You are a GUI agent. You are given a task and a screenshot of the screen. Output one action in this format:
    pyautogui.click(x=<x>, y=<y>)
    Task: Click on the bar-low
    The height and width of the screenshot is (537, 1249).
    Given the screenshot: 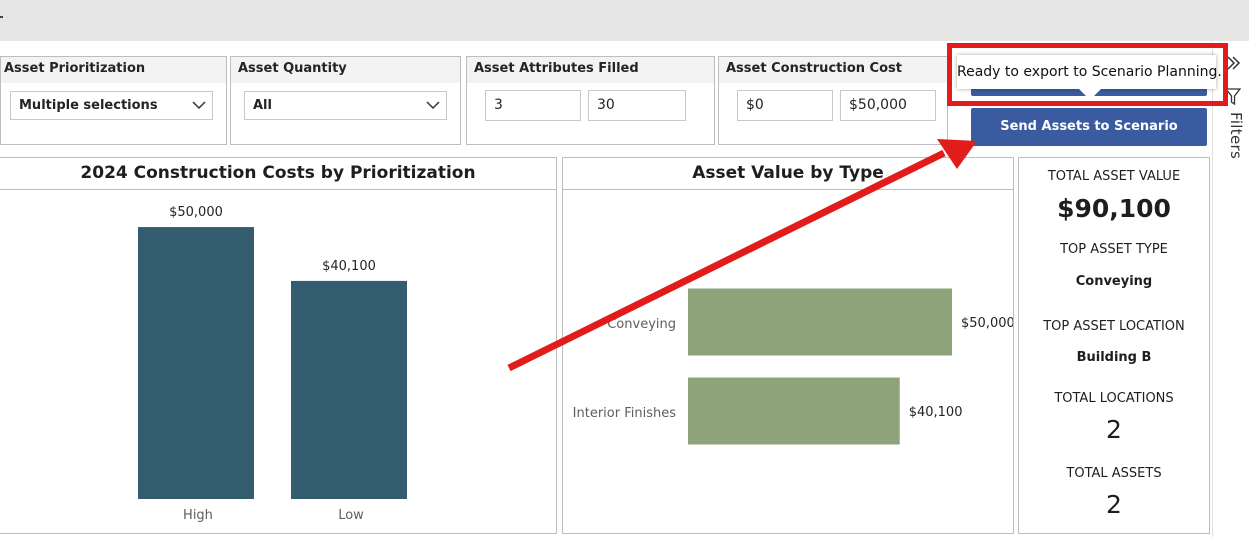 What is the action you would take?
    pyautogui.click(x=349, y=389)
    